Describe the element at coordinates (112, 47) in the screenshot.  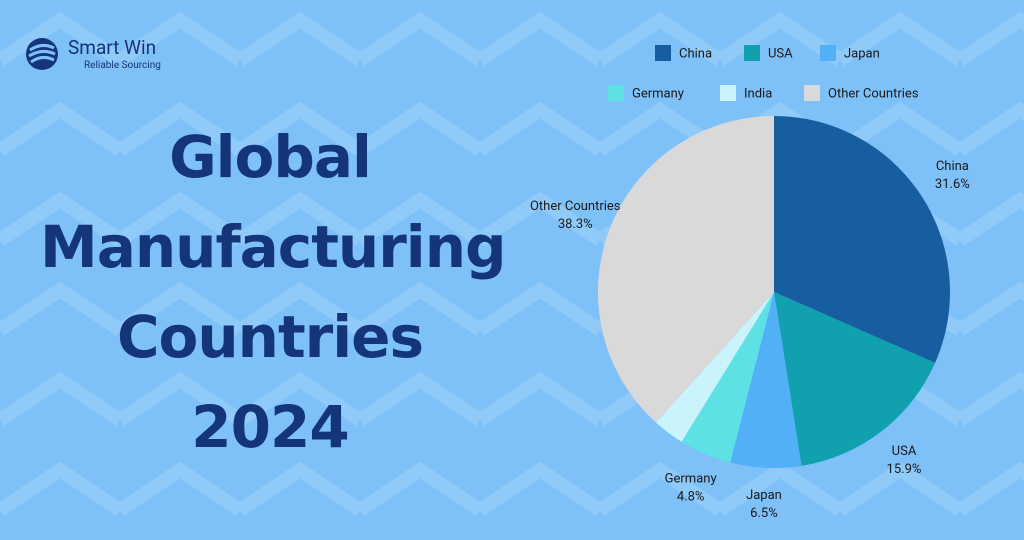
I see `logo-name: Smart Win` at that location.